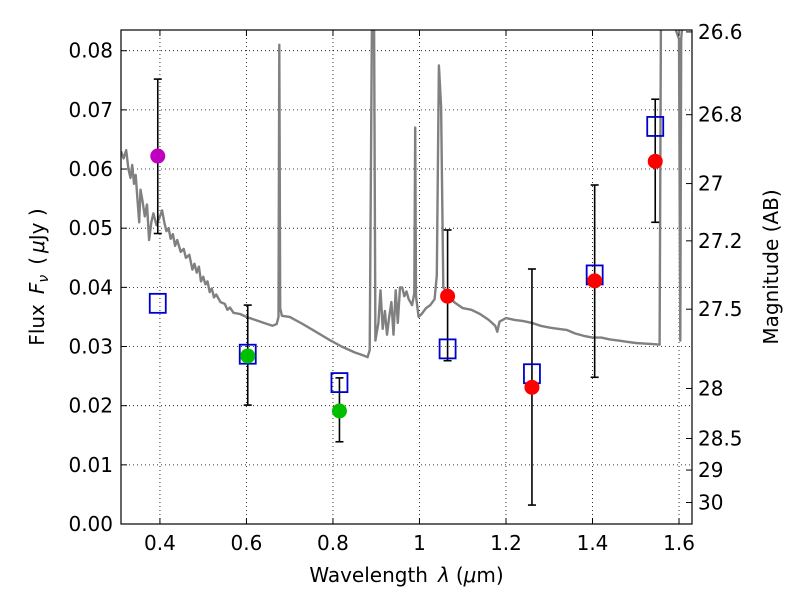 The height and width of the screenshot is (600, 800). What do you see at coordinates (333, 543) in the screenshot?
I see `x-tick-label: 0.8` at bounding box center [333, 543].